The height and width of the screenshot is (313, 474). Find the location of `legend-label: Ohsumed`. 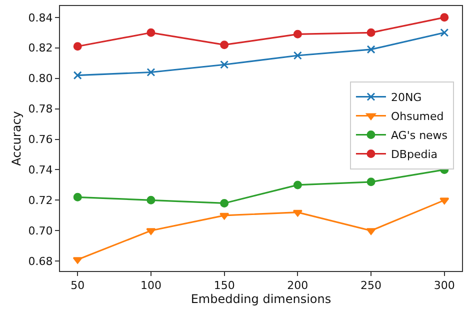

legend-label: Ohsumed is located at coordinates (417, 117).